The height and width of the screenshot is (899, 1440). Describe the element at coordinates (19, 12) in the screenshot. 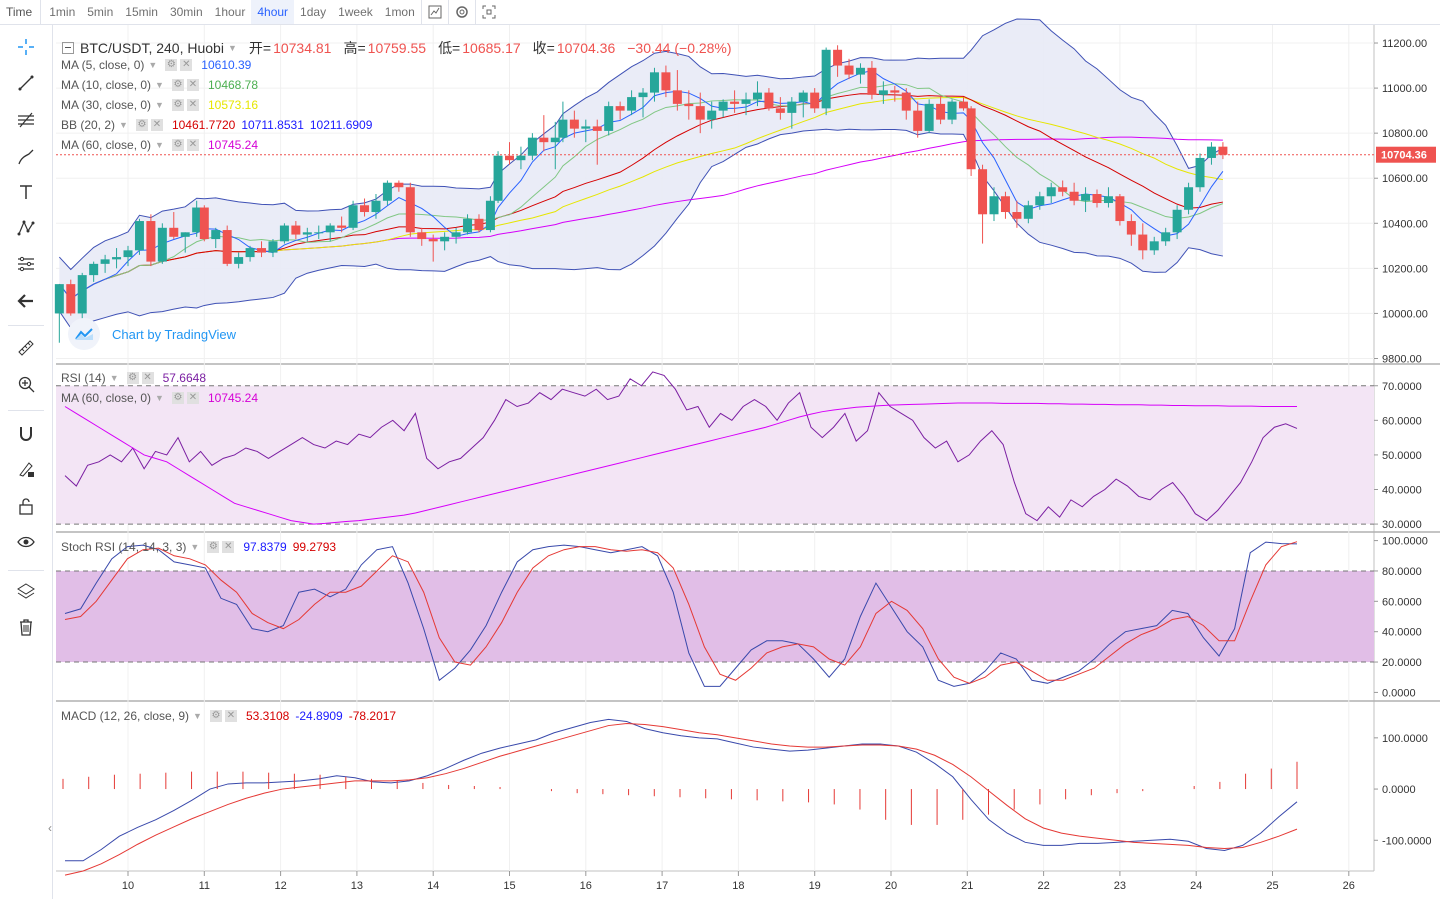

I see `timeframe-time: Time` at that location.